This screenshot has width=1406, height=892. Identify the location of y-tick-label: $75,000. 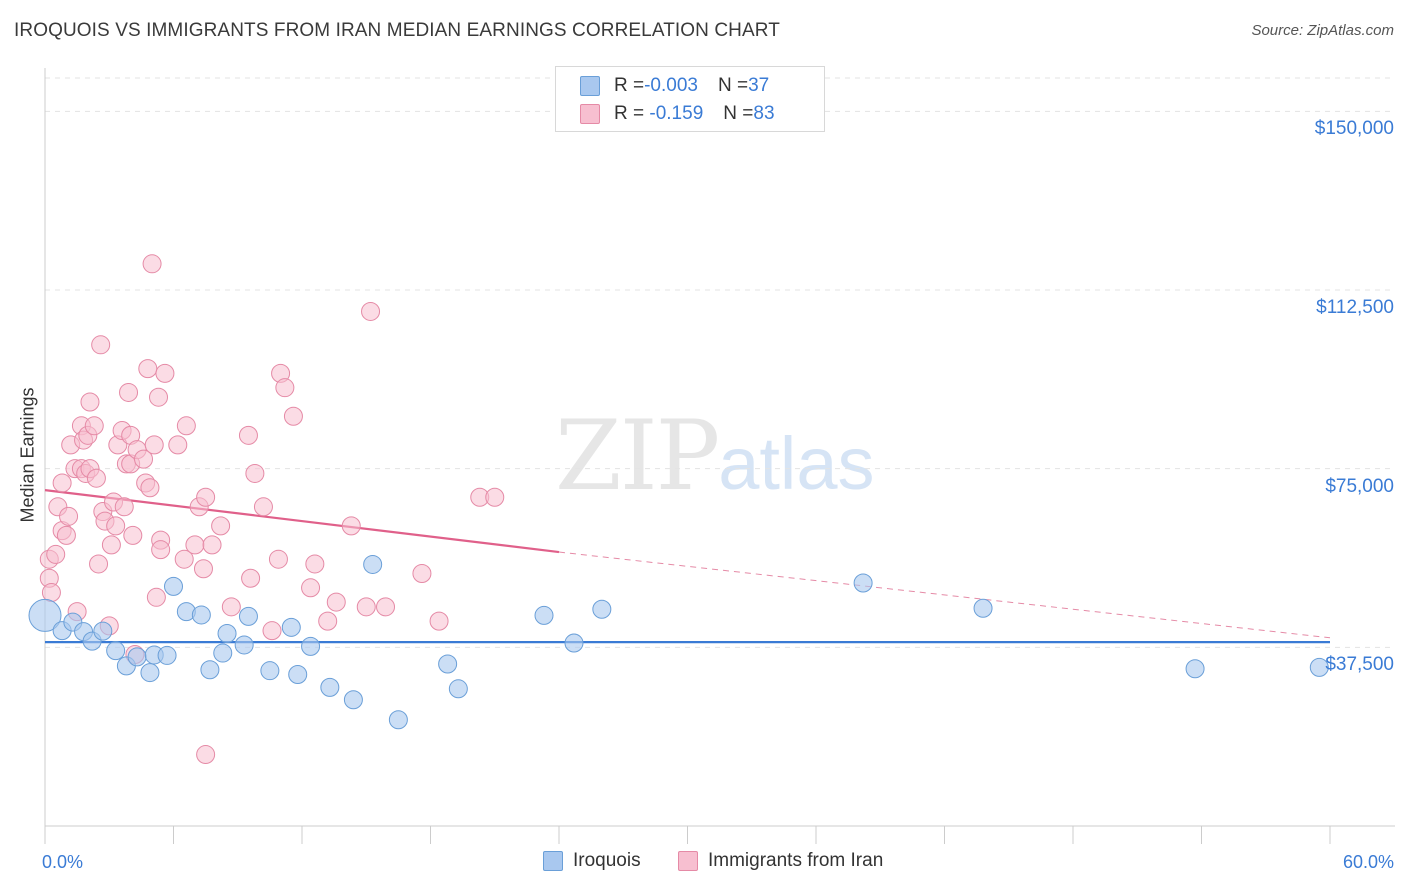
(1359, 486).